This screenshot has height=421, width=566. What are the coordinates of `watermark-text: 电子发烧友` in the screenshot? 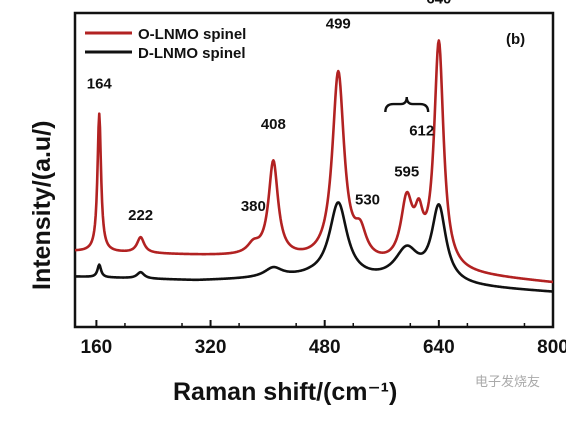 It's located at (507, 381).